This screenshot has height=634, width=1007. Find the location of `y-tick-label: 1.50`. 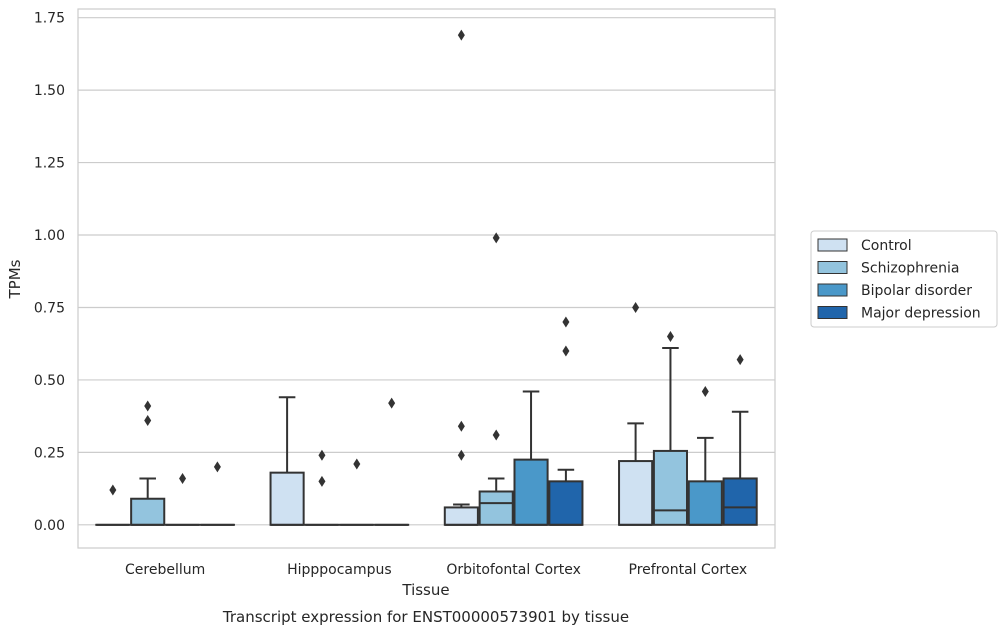

y-tick-label: 1.50 is located at coordinates (49, 91).